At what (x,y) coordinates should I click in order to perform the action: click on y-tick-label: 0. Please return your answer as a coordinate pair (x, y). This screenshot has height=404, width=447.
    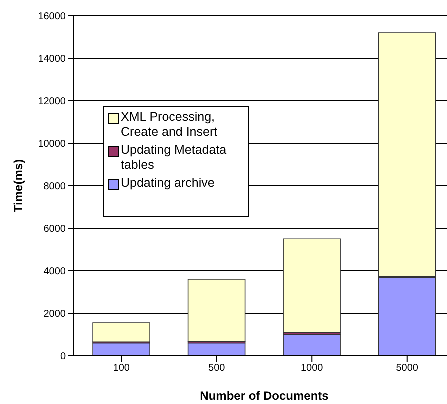
    Looking at the image, I should click on (63, 357).